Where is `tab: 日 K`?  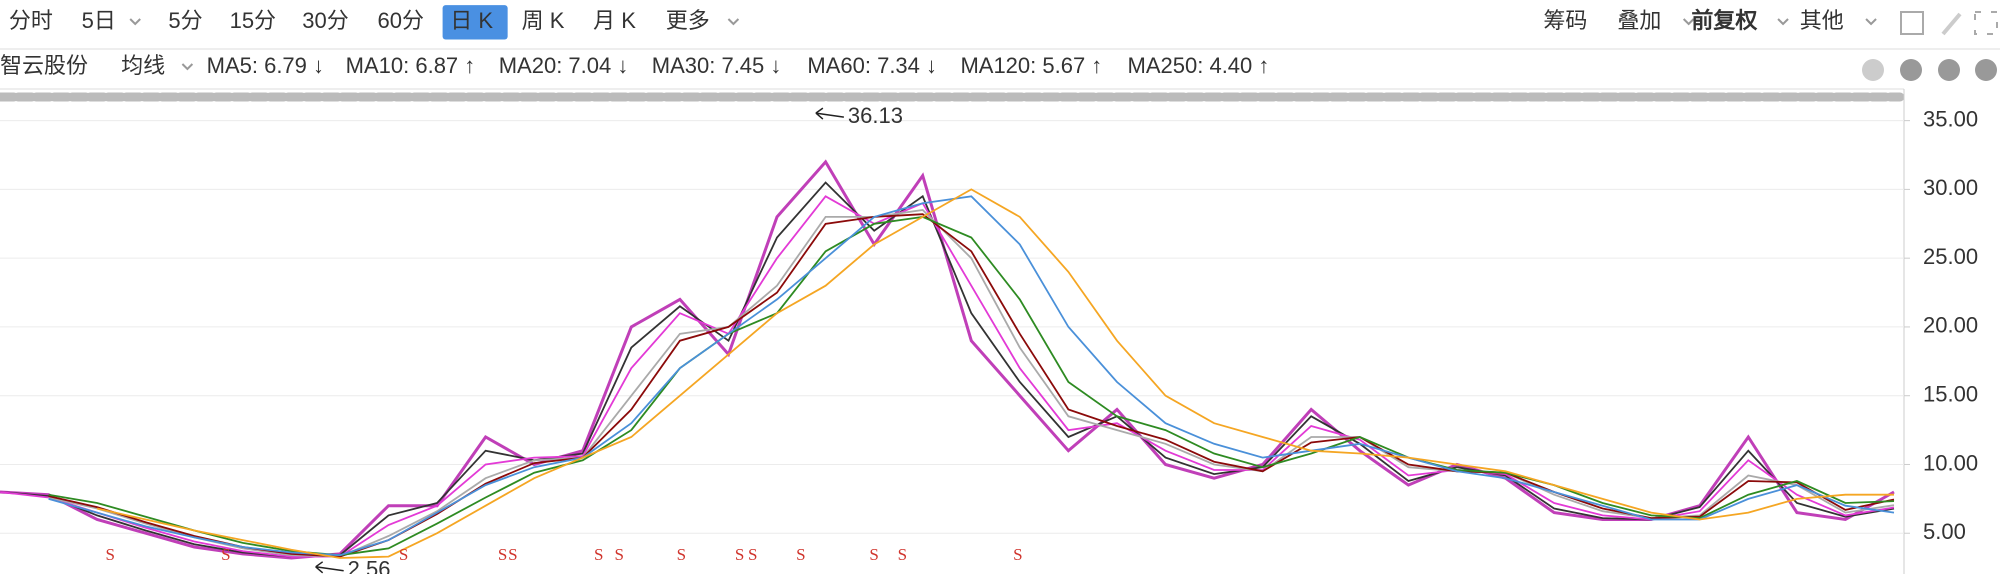 tab: 日 K is located at coordinates (471, 20).